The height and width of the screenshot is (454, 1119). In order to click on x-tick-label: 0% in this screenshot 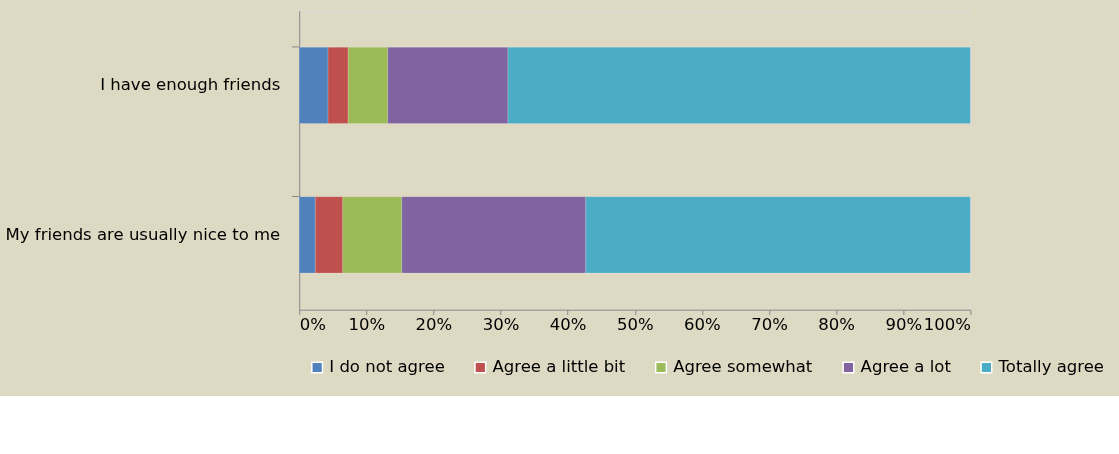, I will do `click(312, 324)`.